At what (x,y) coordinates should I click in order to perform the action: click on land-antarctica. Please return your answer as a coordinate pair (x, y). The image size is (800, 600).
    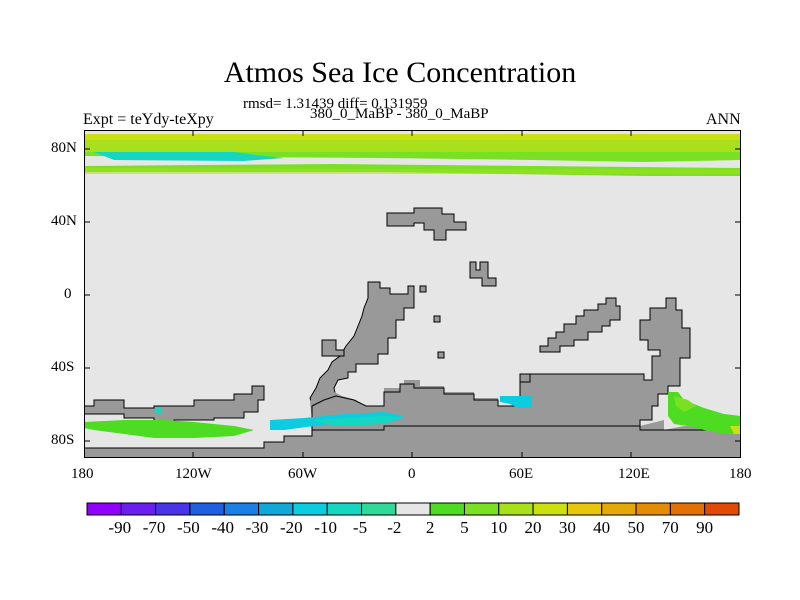
    Looking at the image, I should click on (501, 364).